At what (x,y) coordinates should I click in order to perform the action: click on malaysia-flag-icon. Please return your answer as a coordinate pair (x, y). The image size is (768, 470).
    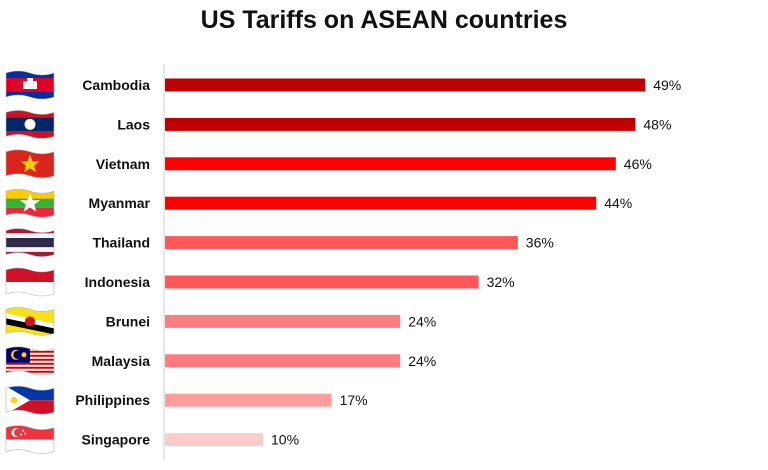
    Looking at the image, I should click on (30, 361).